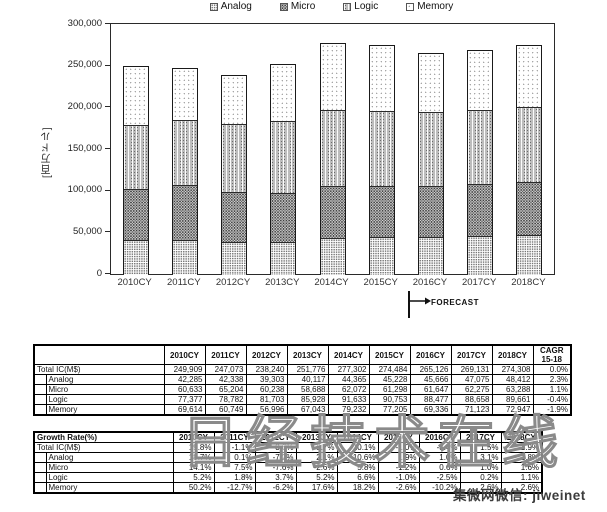 The height and width of the screenshot is (512, 607). What do you see at coordinates (348, 410) in the screenshot?
I see `value-cell: 79,232` at bounding box center [348, 410].